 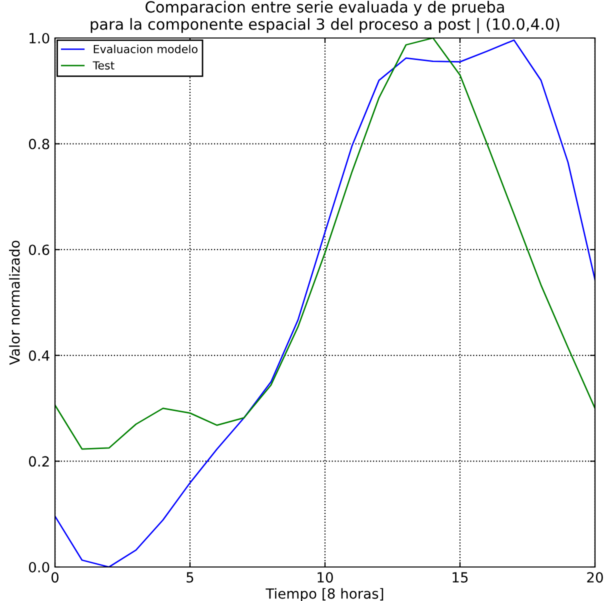 What do you see at coordinates (39, 567) in the screenshot?
I see `y-tick-label: 0.0` at bounding box center [39, 567].